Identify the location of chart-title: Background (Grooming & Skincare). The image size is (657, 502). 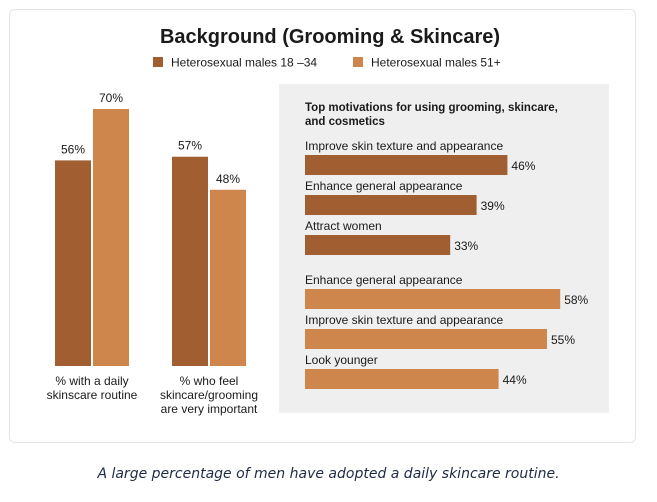
(330, 37).